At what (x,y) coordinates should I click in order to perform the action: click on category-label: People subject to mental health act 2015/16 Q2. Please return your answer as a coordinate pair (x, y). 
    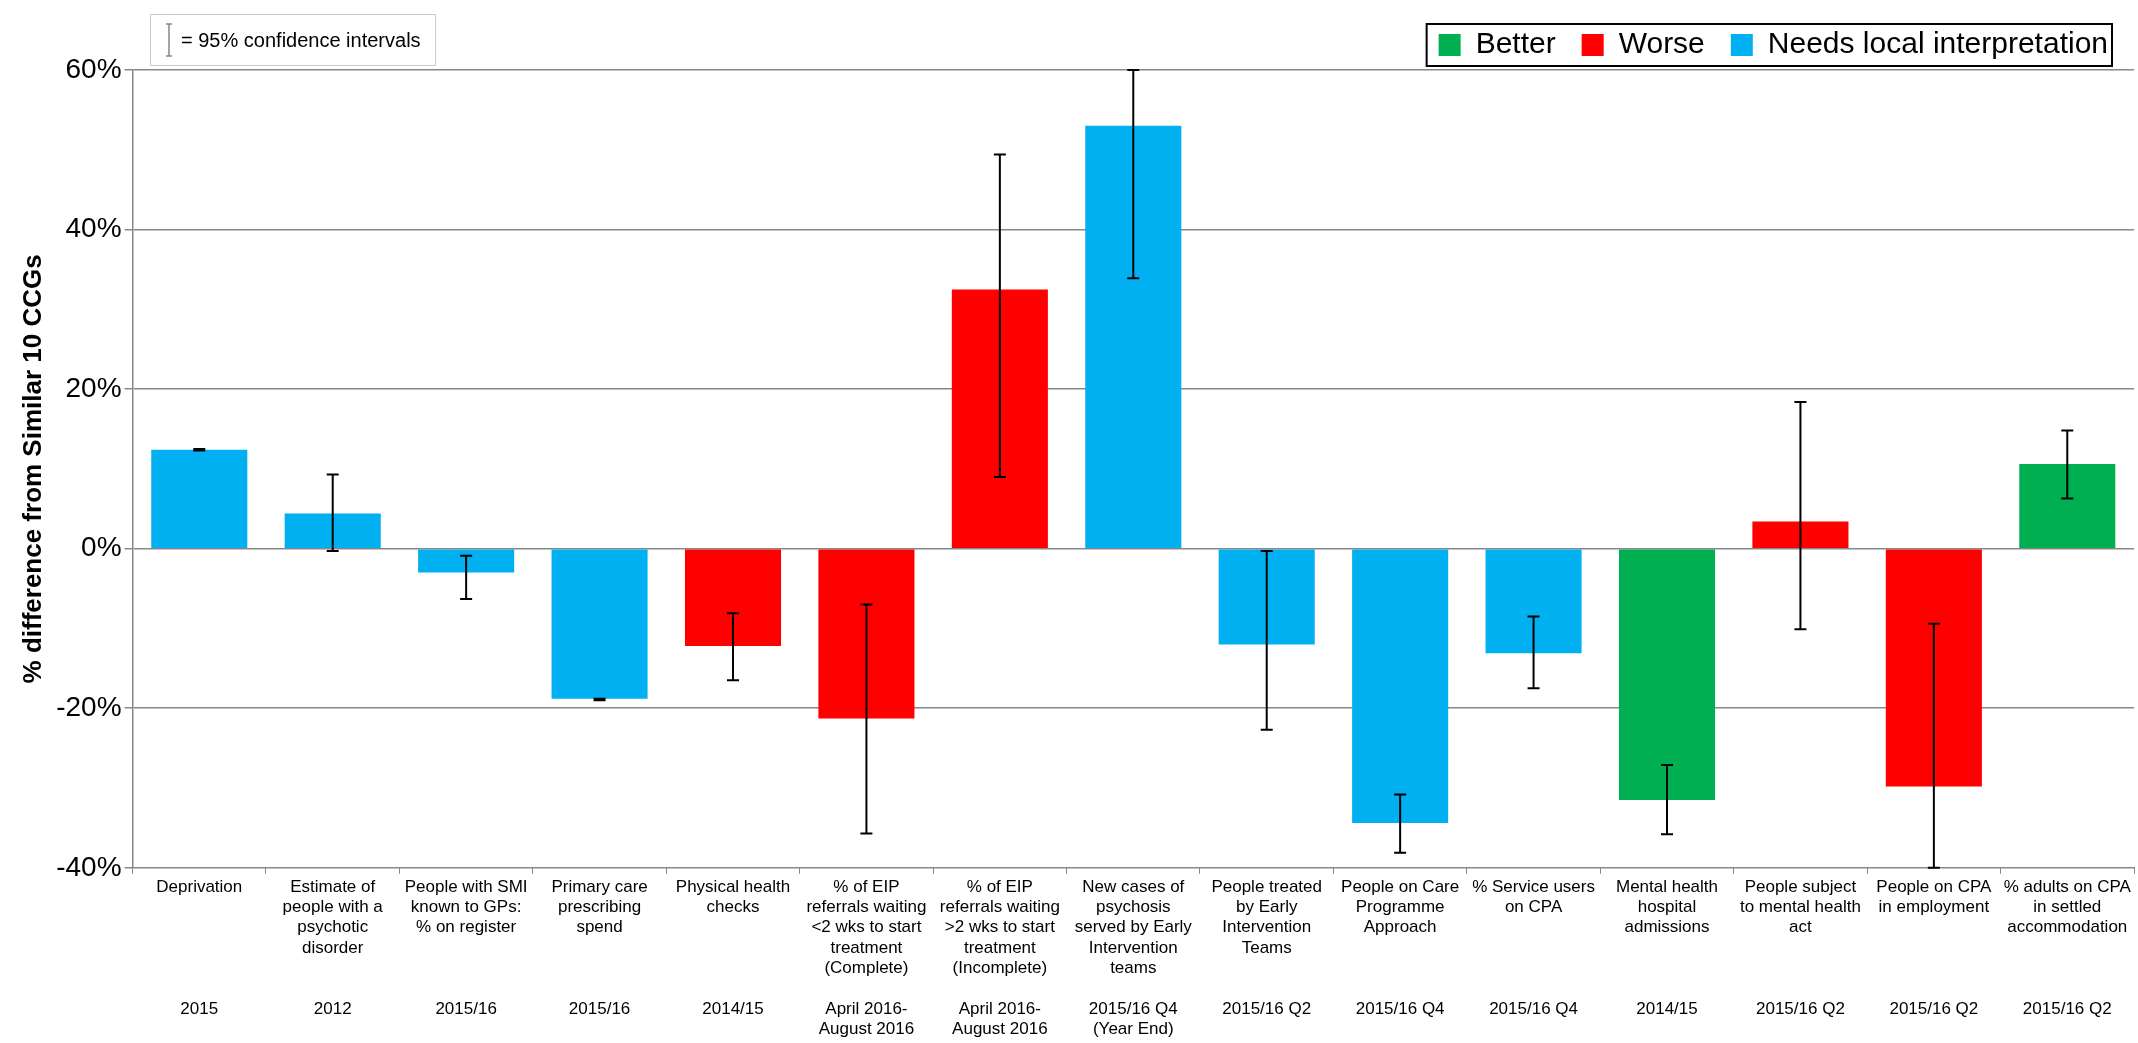
    Looking at the image, I should click on (1800, 947).